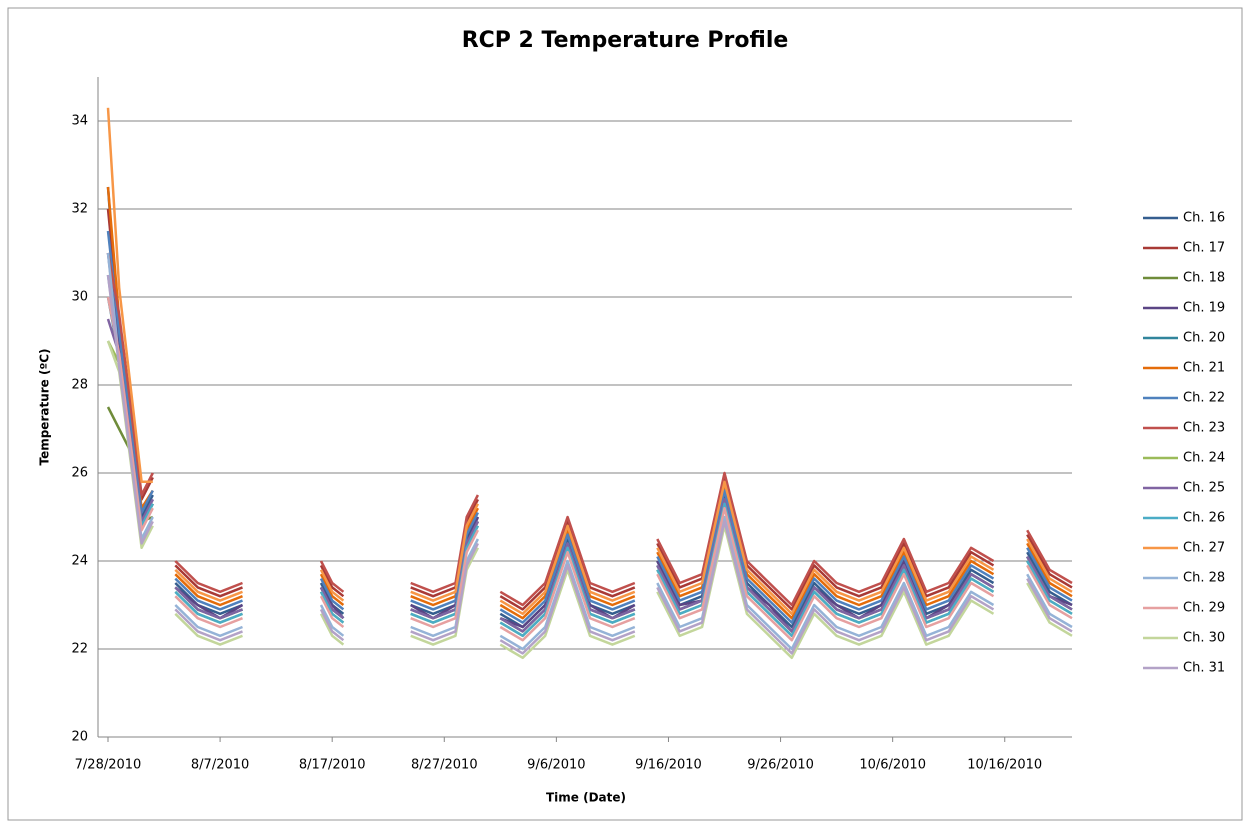 This screenshot has height=827, width=1243. What do you see at coordinates (1204, 428) in the screenshot?
I see `legend-label: Ch. 23` at bounding box center [1204, 428].